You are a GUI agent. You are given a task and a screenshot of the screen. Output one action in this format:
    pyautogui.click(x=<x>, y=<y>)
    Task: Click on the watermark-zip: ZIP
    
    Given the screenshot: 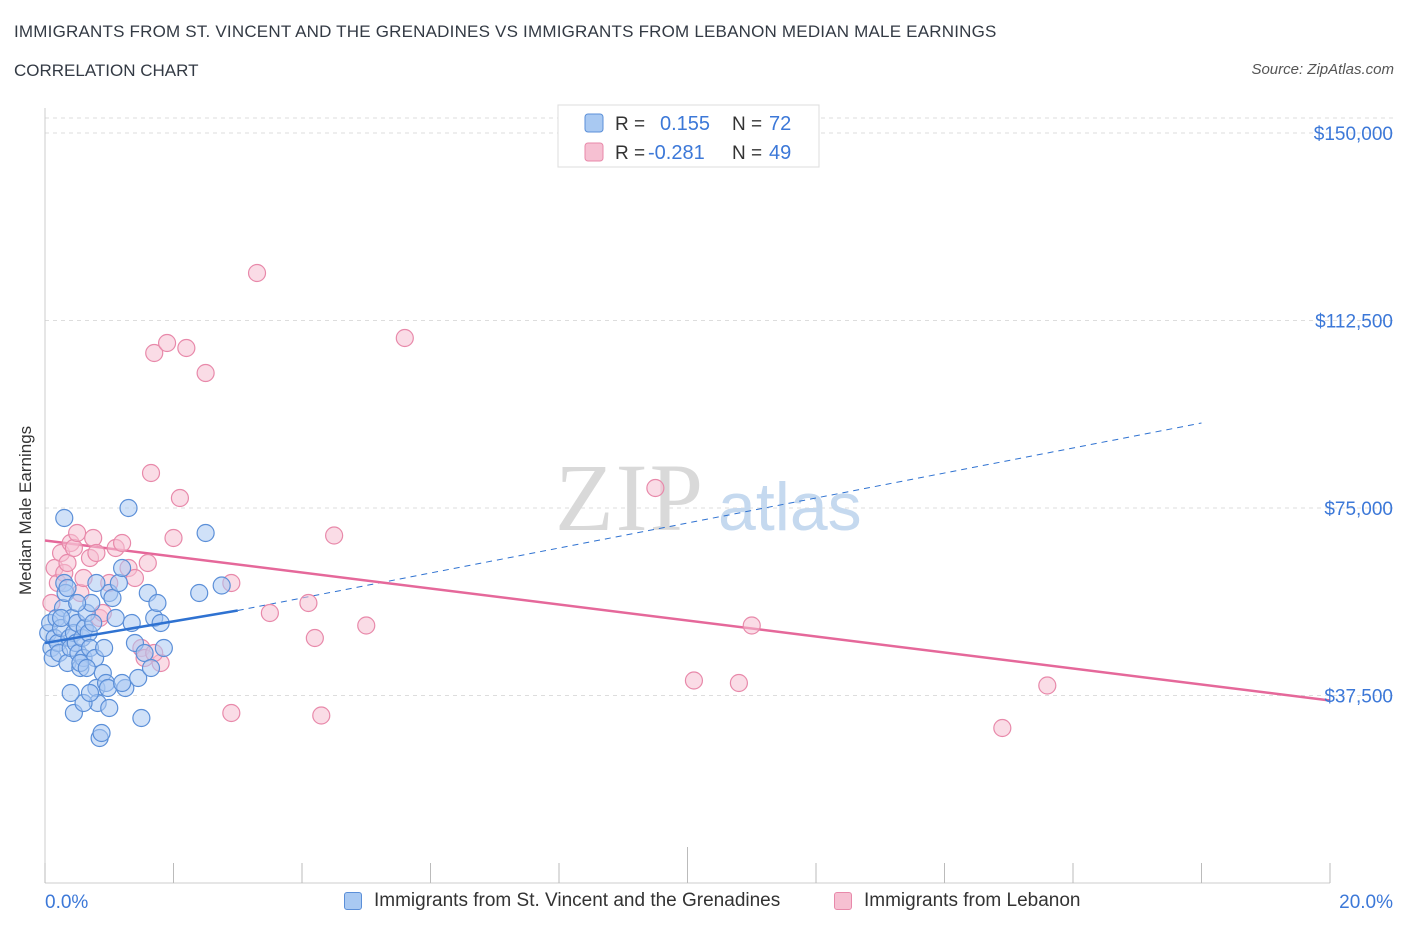 What is the action you would take?
    pyautogui.click(x=630, y=497)
    